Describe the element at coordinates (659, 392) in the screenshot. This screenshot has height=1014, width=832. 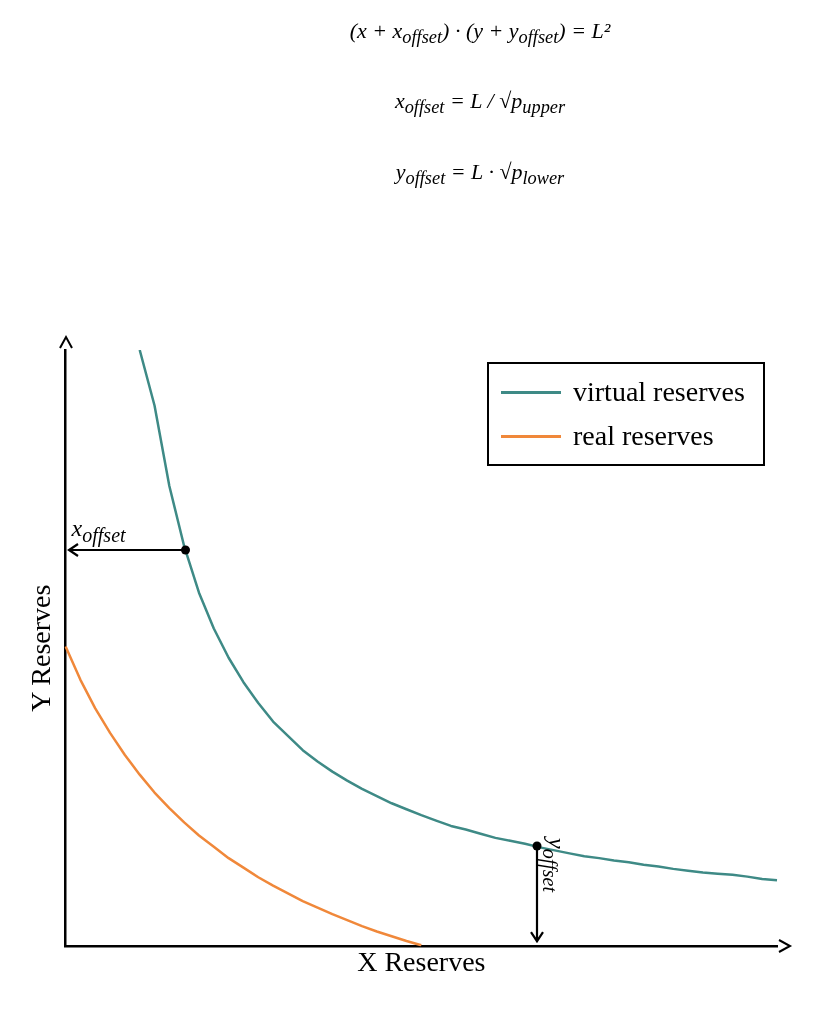
I see `legend-label: virtual reserves` at that location.